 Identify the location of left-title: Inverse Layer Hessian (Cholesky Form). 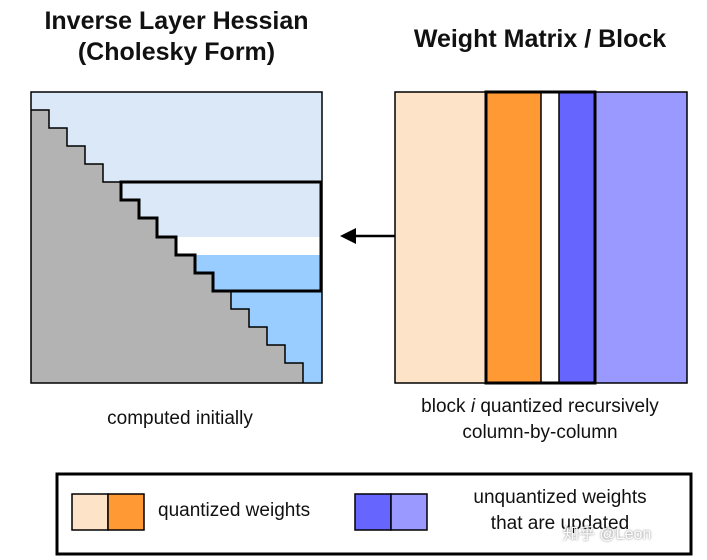
(176, 37).